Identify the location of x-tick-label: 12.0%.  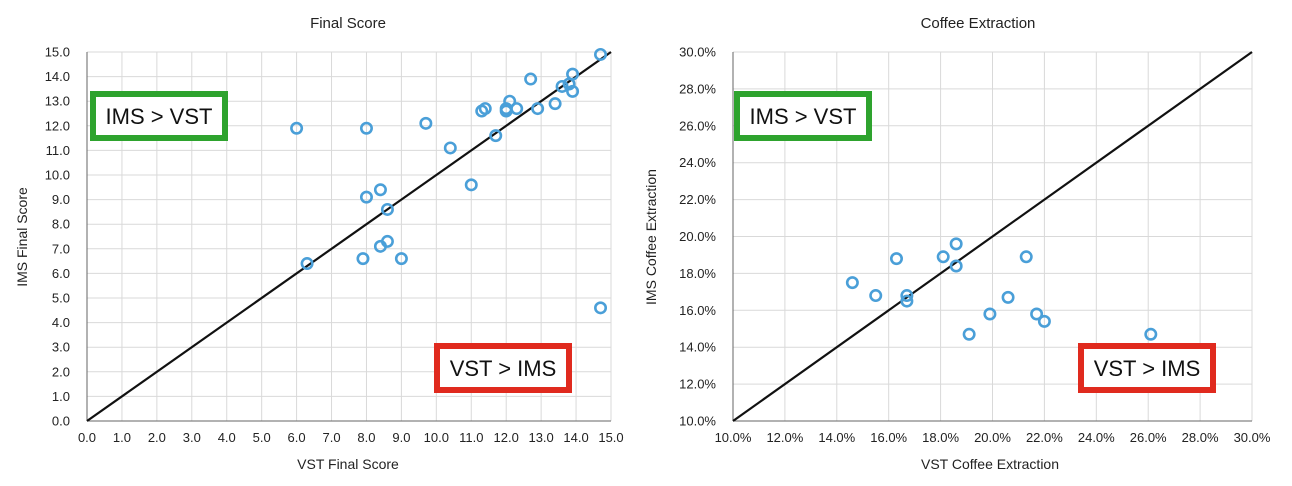
(784, 437).